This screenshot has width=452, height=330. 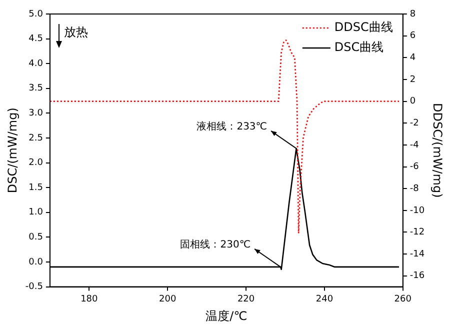 What do you see at coordinates (437, 150) in the screenshot?
I see `y2-axis-title: DDSC/(mW/mg)` at bounding box center [437, 150].